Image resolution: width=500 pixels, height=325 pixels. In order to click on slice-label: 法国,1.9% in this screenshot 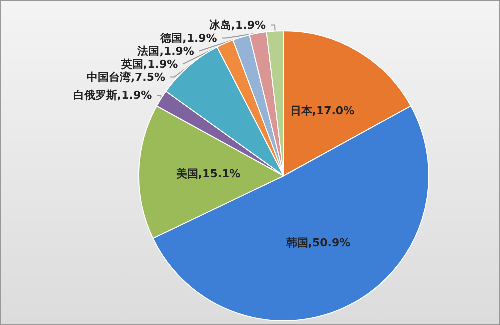, I will do `click(165, 51)`.